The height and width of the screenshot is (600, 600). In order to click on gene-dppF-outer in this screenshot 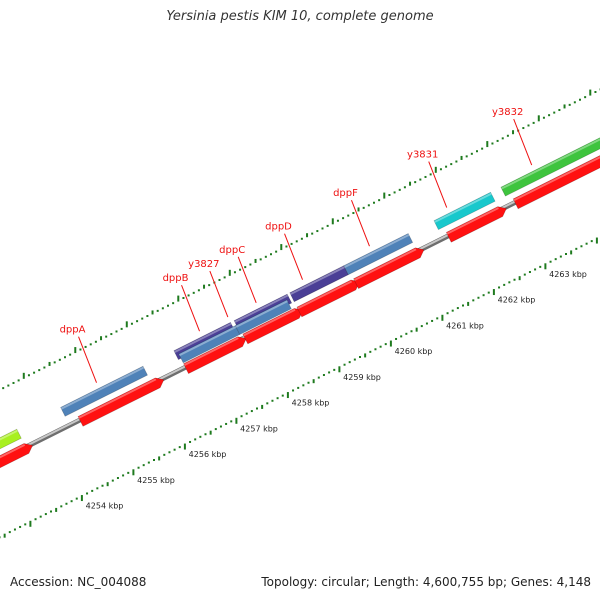, I will do `click(378, 254)`.